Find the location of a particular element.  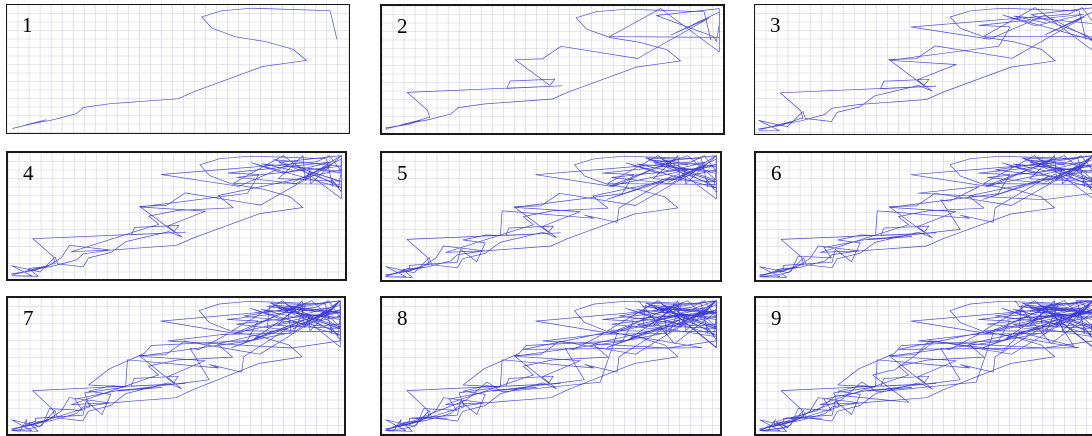

panel-2-plot is located at coordinates (552, 69).